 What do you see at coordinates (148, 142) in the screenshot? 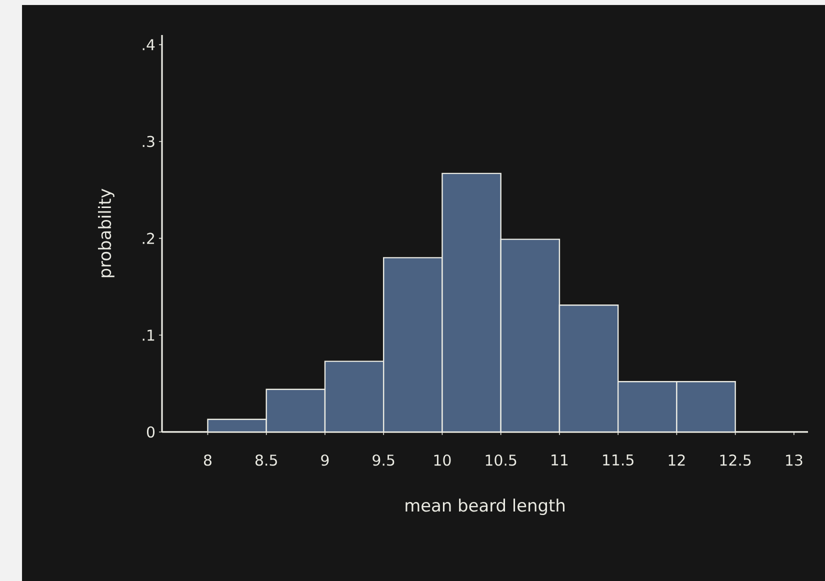
I see `y-tick-label: .3` at bounding box center [148, 142].